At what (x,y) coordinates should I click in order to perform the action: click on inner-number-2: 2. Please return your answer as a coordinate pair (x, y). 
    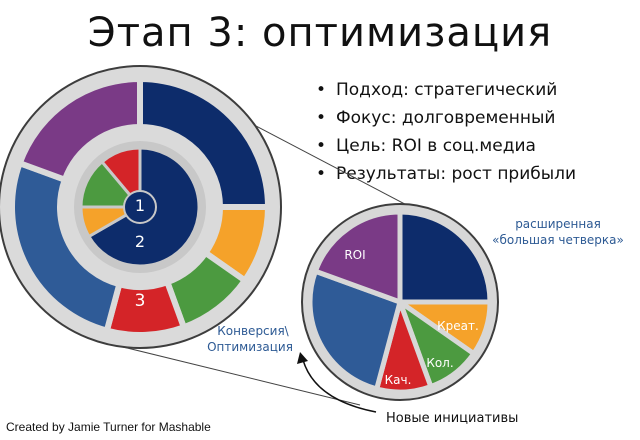
    Looking at the image, I should click on (140, 241).